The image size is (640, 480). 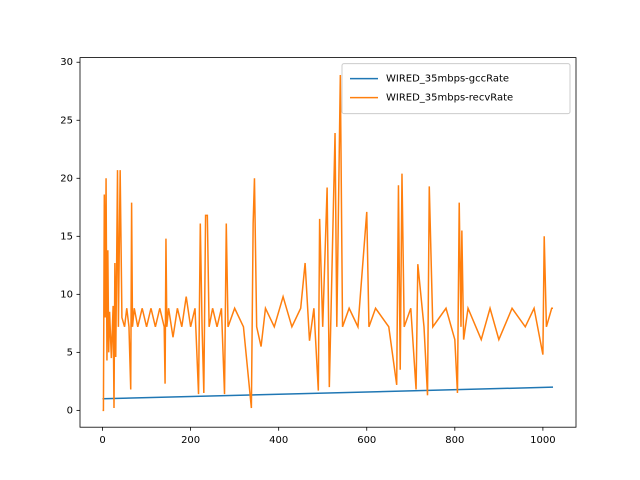 What do you see at coordinates (366, 440) in the screenshot?
I see `x-tick-label: 600` at bounding box center [366, 440].